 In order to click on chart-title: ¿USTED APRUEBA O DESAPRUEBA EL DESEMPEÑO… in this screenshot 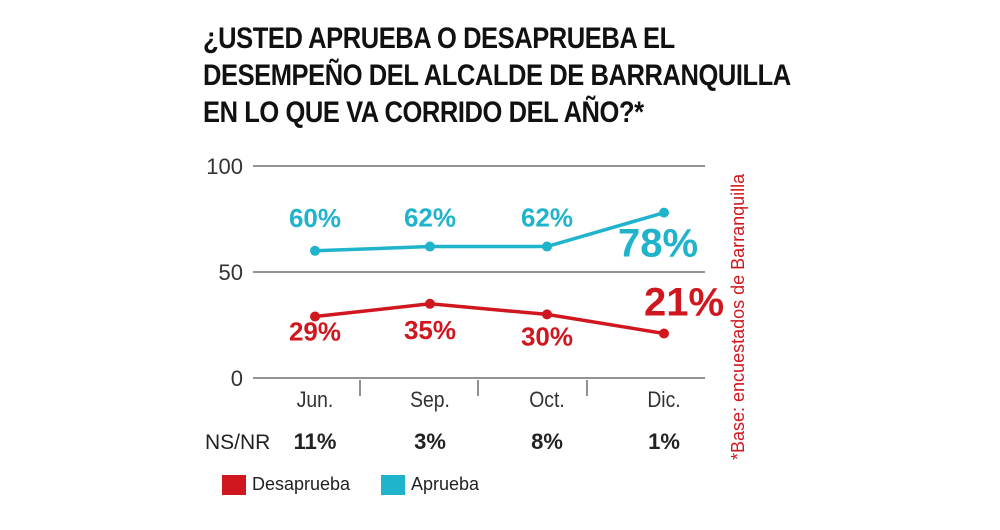, I will do `click(497, 75)`.